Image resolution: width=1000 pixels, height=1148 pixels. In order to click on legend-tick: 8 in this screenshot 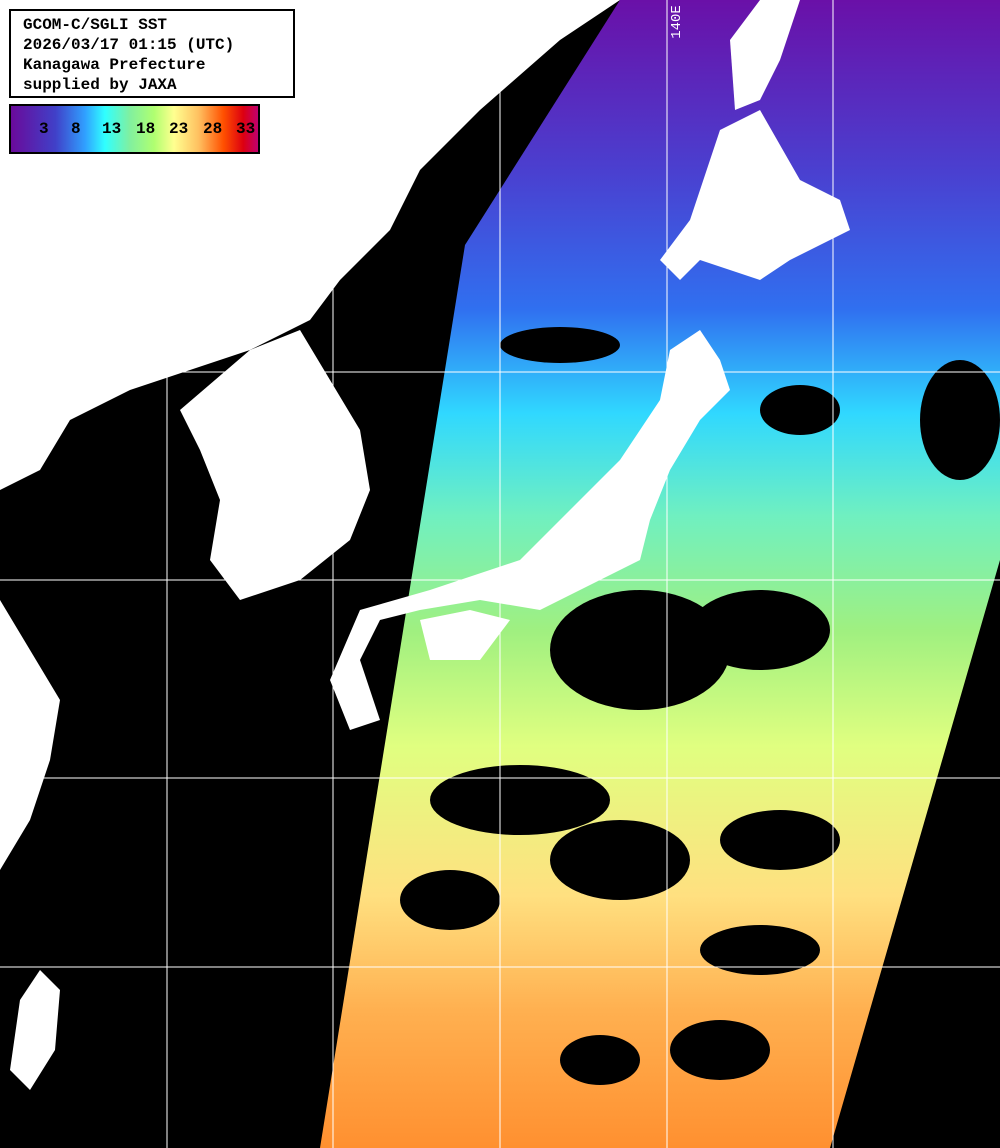, I will do `click(76, 129)`.